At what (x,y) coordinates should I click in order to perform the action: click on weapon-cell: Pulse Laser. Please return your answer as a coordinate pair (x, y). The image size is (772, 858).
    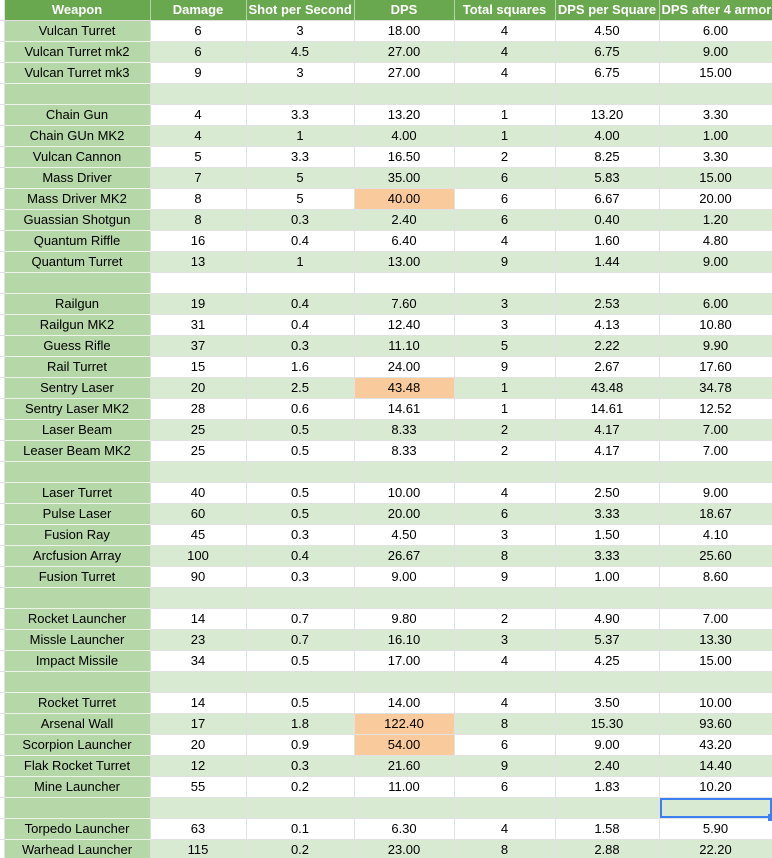
    Looking at the image, I should click on (77, 514).